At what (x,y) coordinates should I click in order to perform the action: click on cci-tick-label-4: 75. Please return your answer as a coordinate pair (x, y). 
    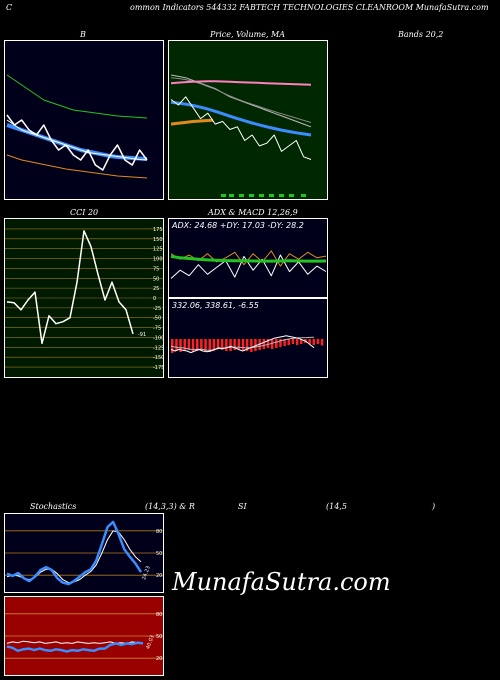
    Looking at the image, I should click on (156, 269).